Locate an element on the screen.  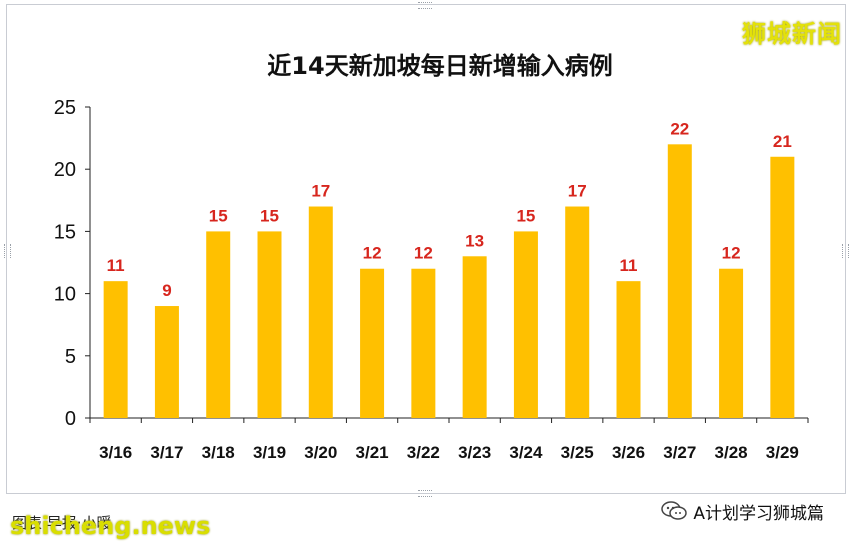
data-label: 13 is located at coordinates (474, 240).